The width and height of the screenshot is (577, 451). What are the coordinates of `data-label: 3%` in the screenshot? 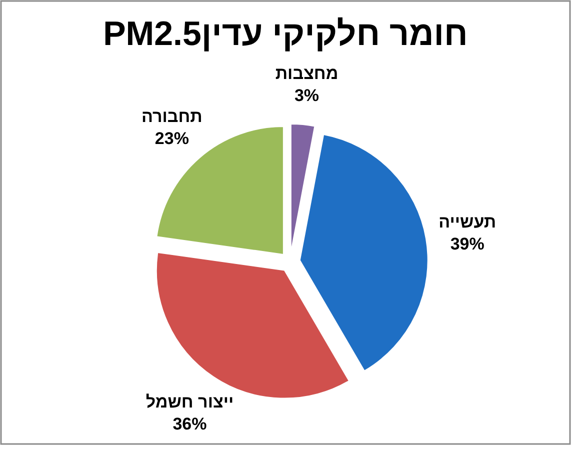 It's located at (307, 95).